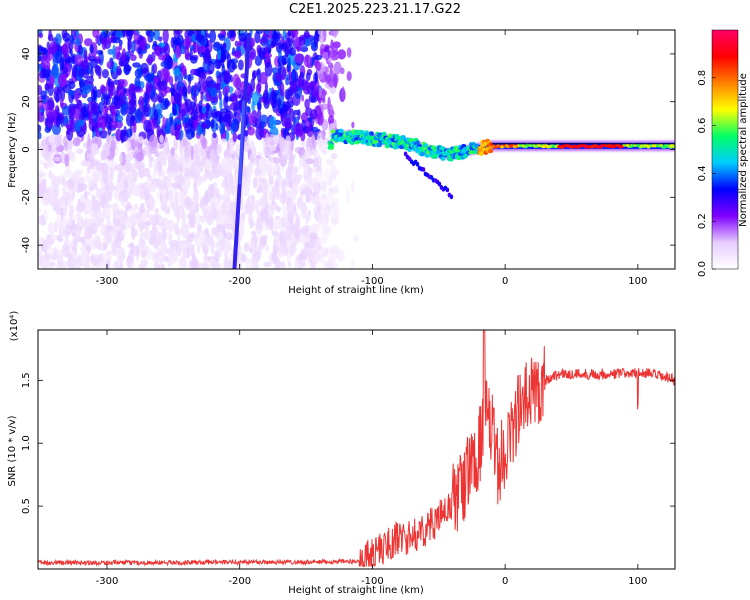 The image size is (750, 600). What do you see at coordinates (702, 173) in the screenshot?
I see `colorbar-tick-label: 0.4` at bounding box center [702, 173].